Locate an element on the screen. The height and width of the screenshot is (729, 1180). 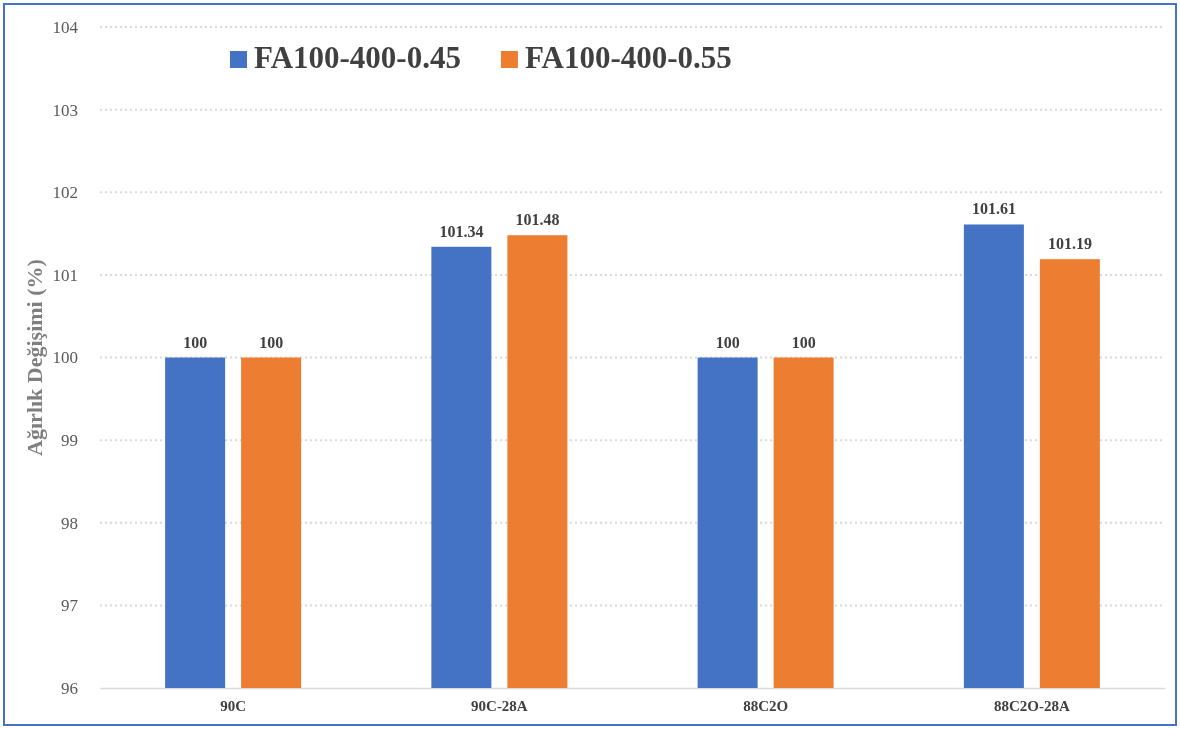
x-tick-label: 90C is located at coordinates (233, 705).